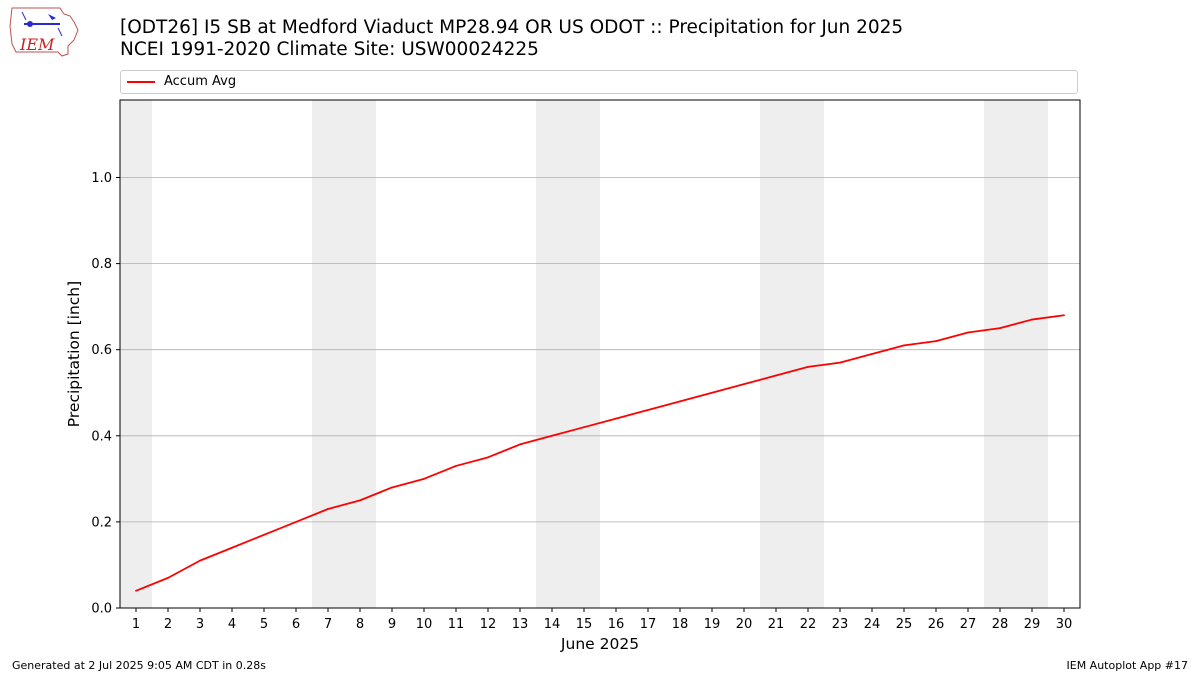  Describe the element at coordinates (840, 624) in the screenshot. I see `x-tick-label: 23` at that location.